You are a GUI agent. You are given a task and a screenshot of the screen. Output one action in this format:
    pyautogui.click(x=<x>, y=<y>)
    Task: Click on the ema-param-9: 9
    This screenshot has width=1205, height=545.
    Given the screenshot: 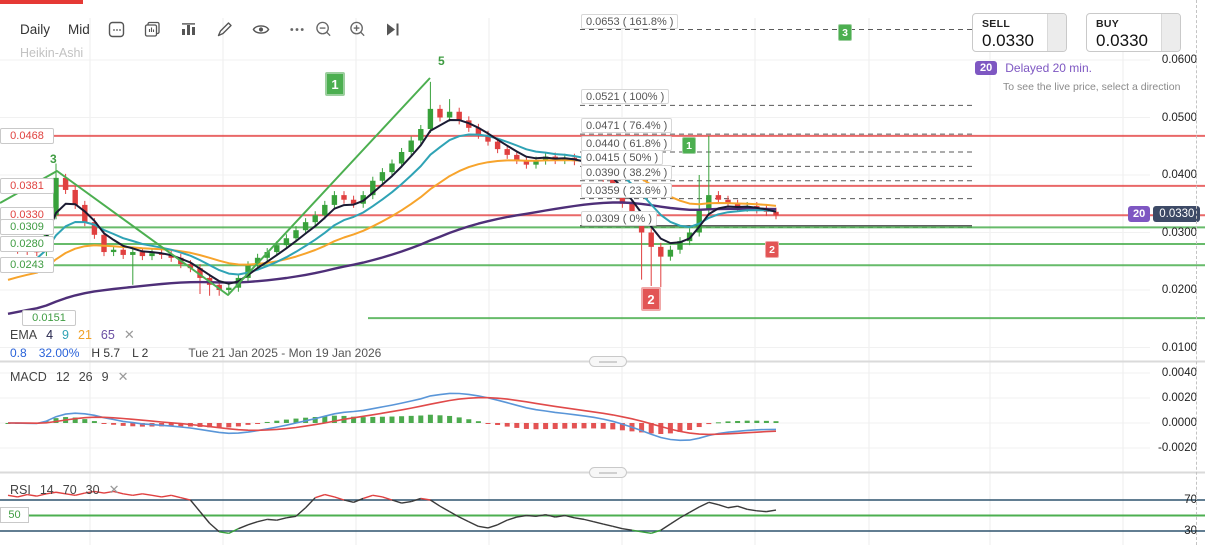 What is the action you would take?
    pyautogui.click(x=65, y=335)
    